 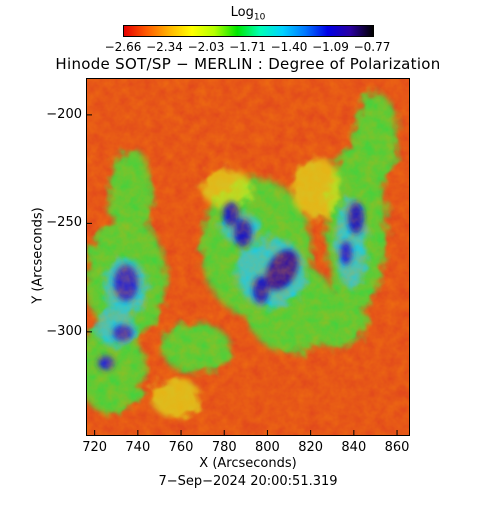 I want to click on x-tick-label: 740, so click(x=138, y=447).